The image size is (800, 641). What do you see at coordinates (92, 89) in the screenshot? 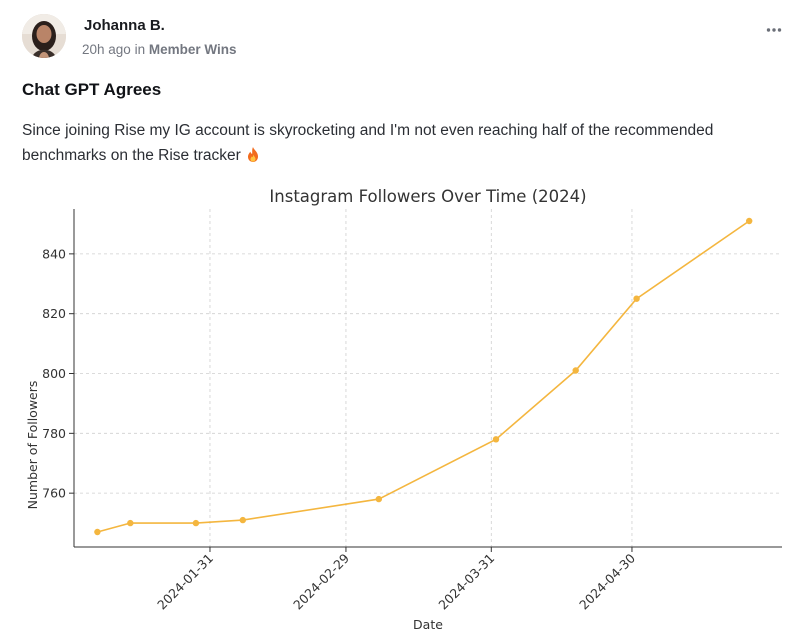
I see `post-title: Chat GPT Agrees` at bounding box center [92, 89].